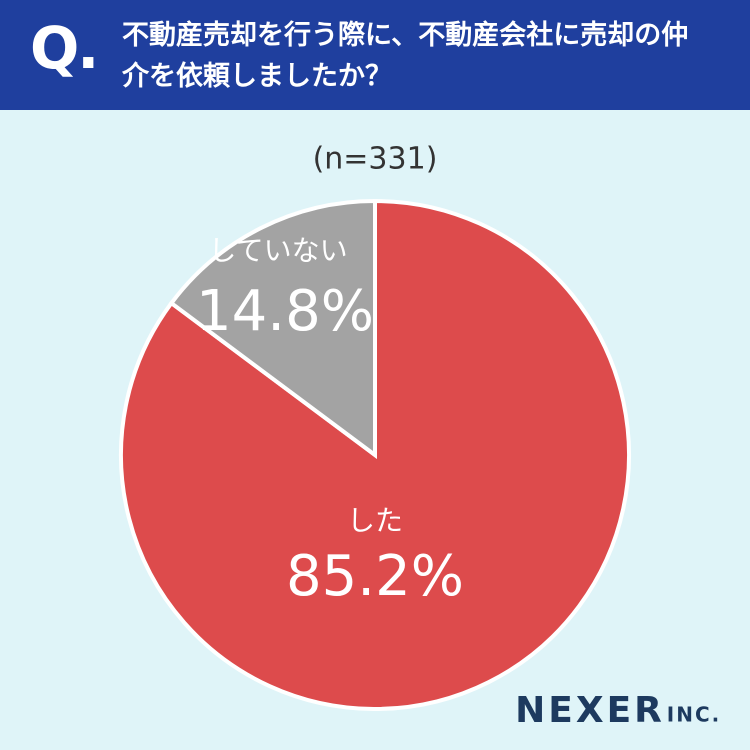 The height and width of the screenshot is (750, 750). Describe the element at coordinates (375, 159) in the screenshot. I see `subtitle: (n=331)` at that location.